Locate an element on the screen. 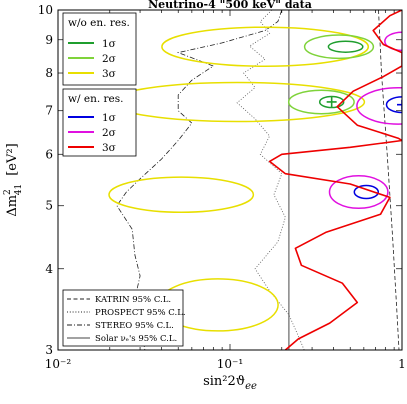 Image resolution: width=407 pixels, height=404 pixels. legend-title: w/ en. res. is located at coordinates (95, 99).